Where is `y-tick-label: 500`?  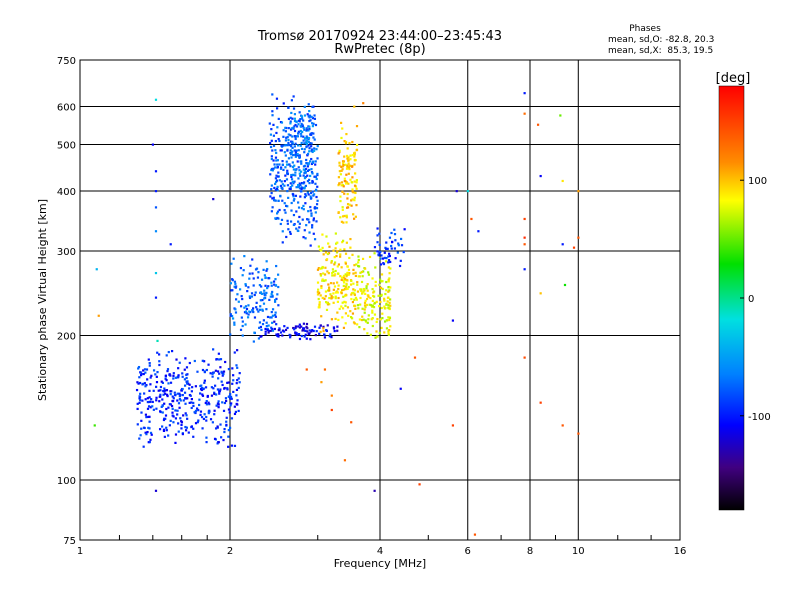 y-tick-label: 500 is located at coordinates (66, 146).